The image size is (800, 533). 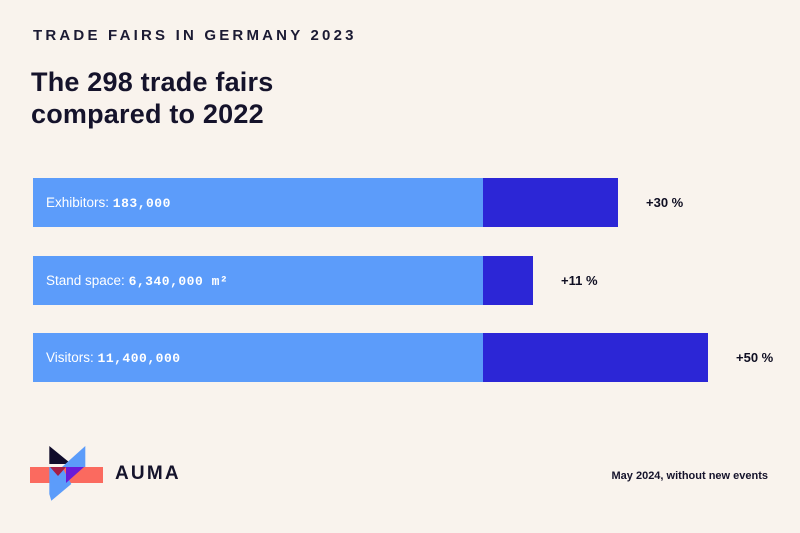 I want to click on bar-value: 183,000, so click(x=141, y=203).